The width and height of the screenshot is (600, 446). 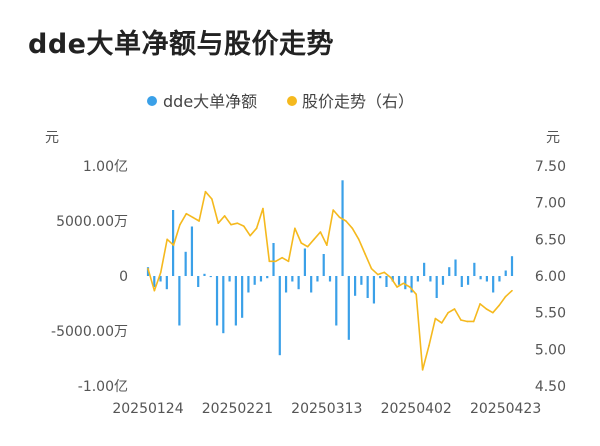 What do you see at coordinates (553, 138) in the screenshot?
I see `right-axis-unit: 元` at bounding box center [553, 138].